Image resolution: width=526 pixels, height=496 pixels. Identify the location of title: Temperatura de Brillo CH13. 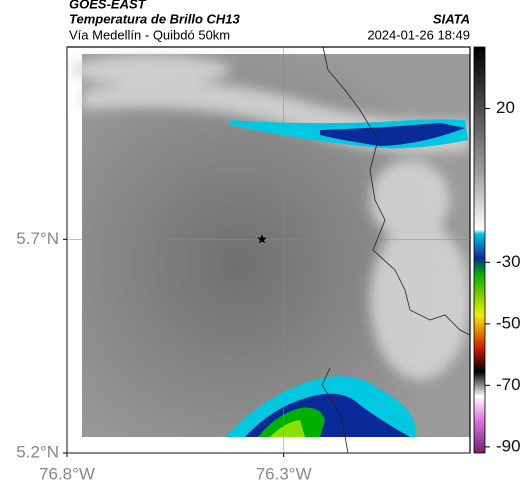
(155, 18).